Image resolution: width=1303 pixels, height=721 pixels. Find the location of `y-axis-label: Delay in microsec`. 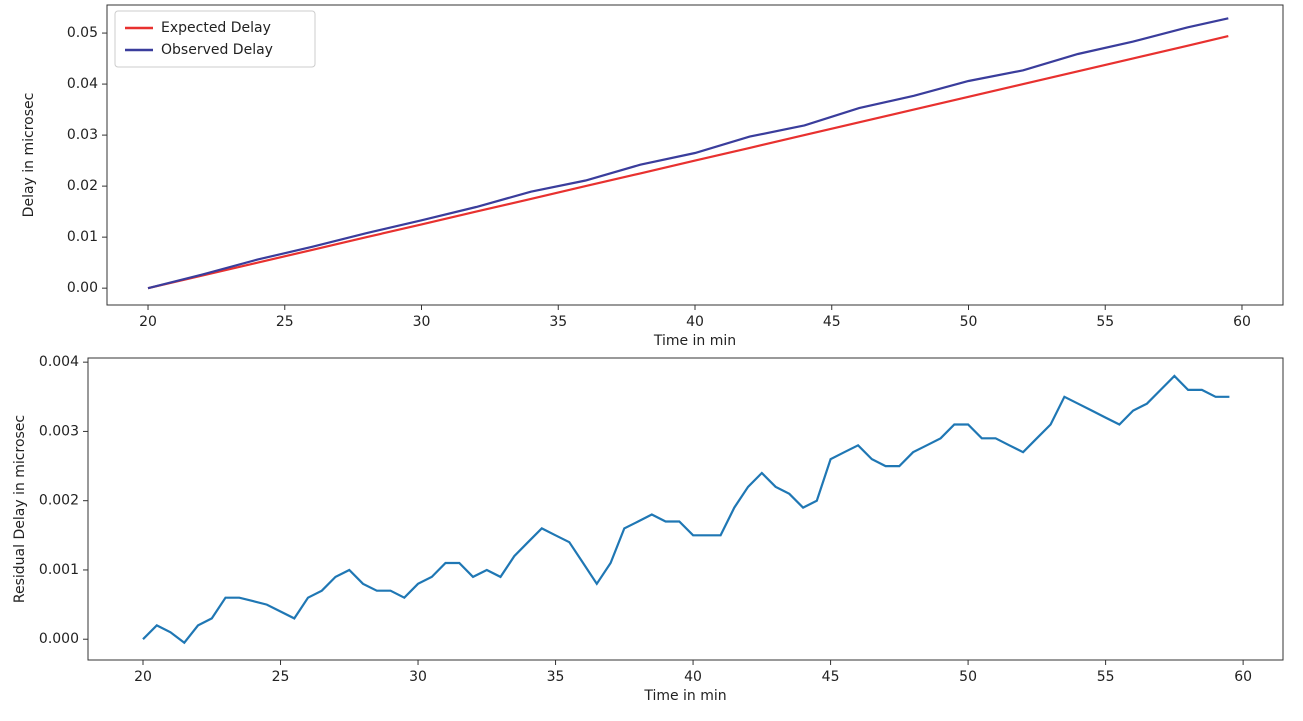

y-axis-label: Delay in microsec is located at coordinates (29, 155).